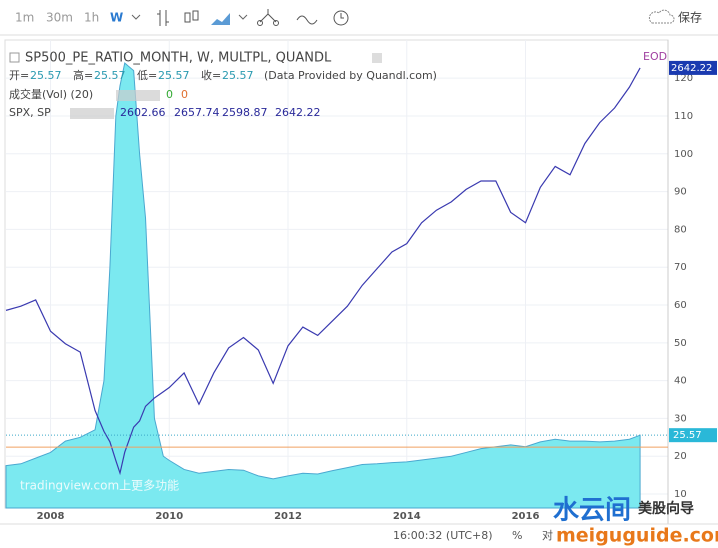 The width and height of the screenshot is (718, 548). What do you see at coordinates (197, 112) in the screenshot?
I see `spx-value: 2657.74` at bounding box center [197, 112].